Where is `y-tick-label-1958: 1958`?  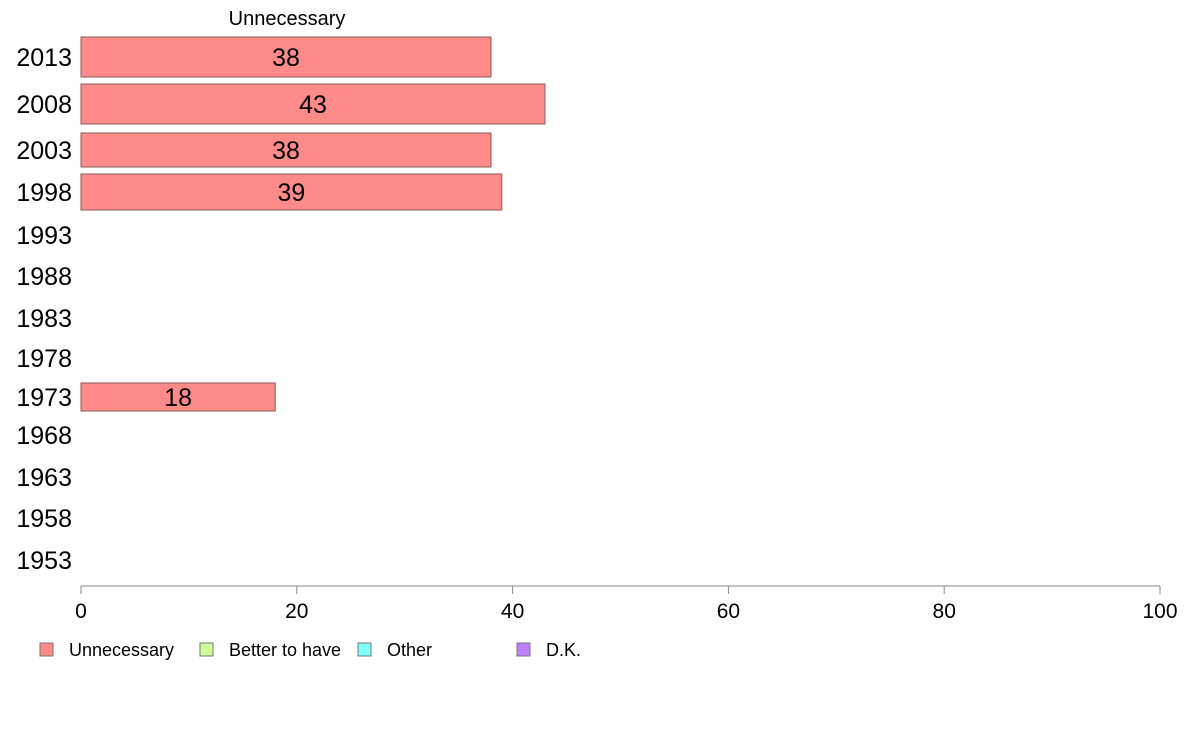 y-tick-label-1958: 1958 is located at coordinates (44, 519).